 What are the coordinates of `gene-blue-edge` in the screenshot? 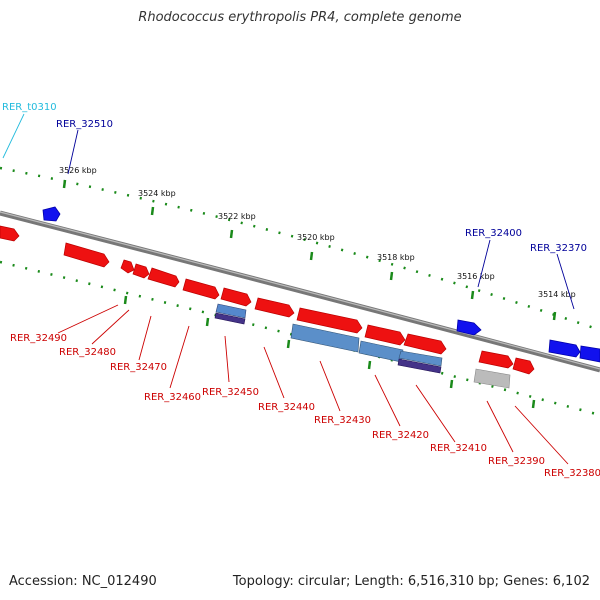 It's located at (589, 354).